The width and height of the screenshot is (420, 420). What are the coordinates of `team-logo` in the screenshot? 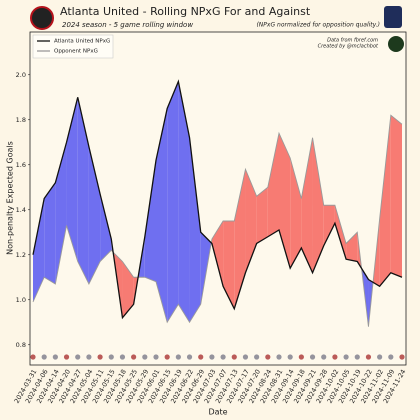 It's located at (42, 18).